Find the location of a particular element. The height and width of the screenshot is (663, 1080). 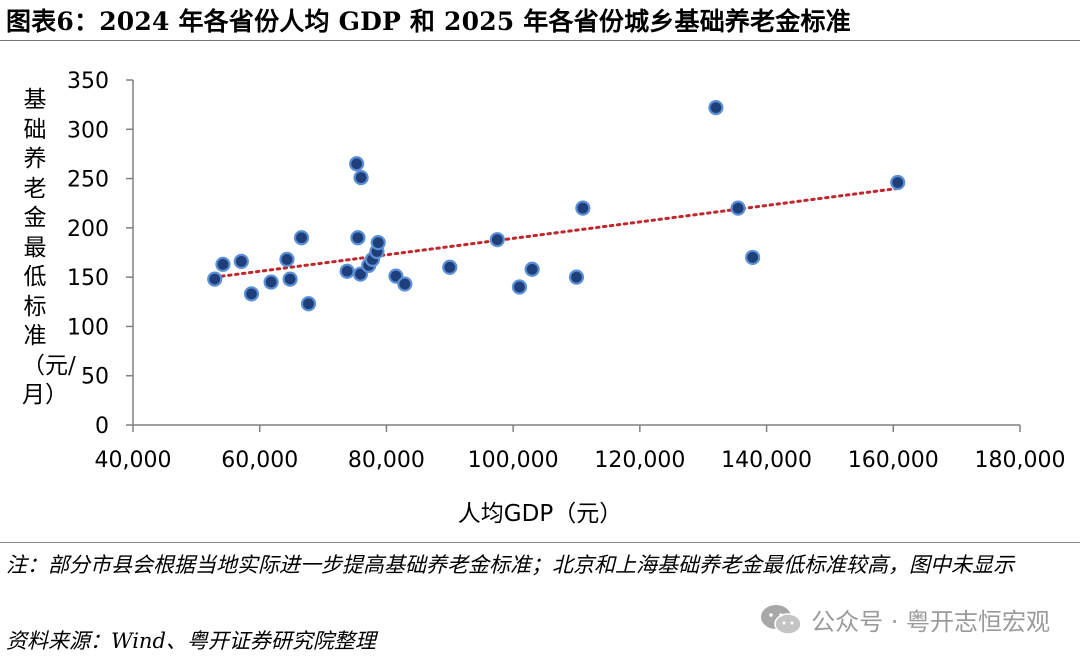

y-tick-label: 100 is located at coordinates (88, 327).